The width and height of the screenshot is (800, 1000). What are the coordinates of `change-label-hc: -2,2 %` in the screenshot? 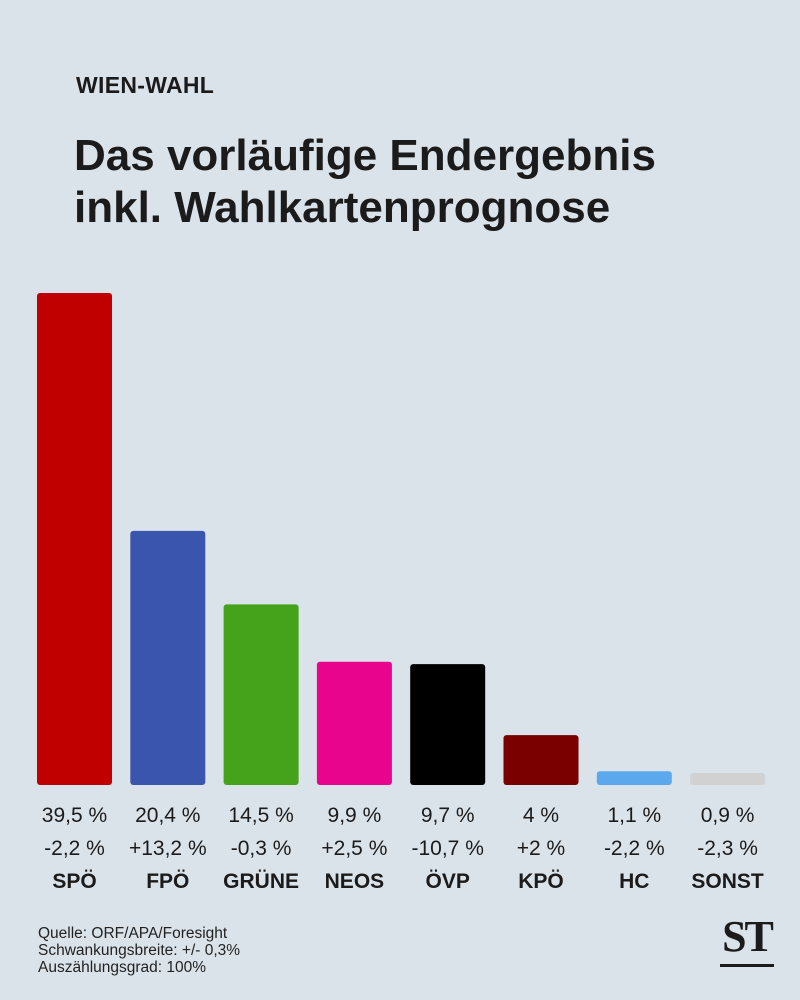 It's located at (634, 848).